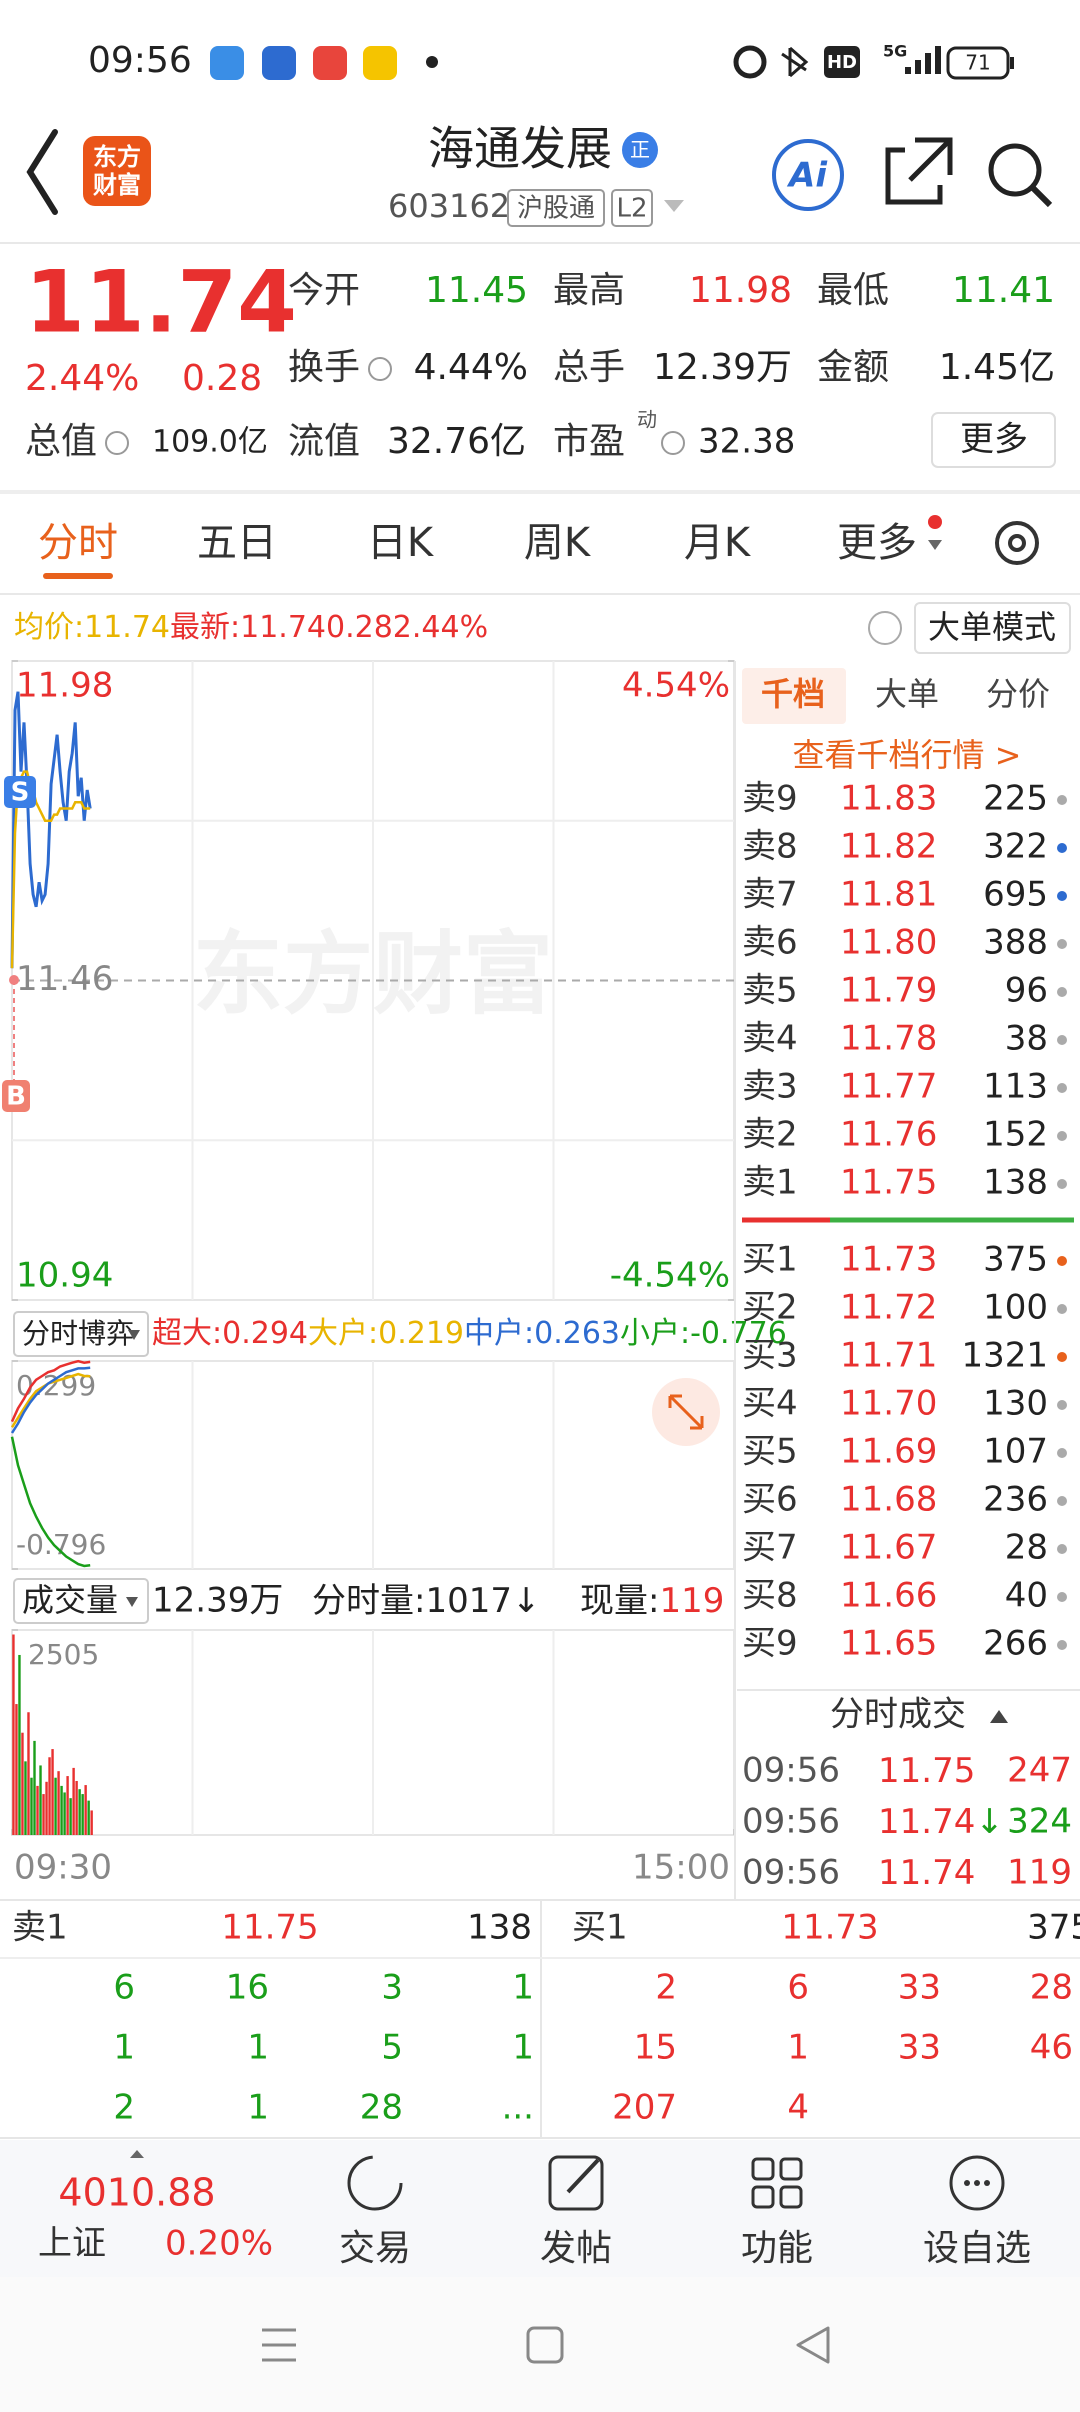 This screenshot has height=2412, width=1080. What do you see at coordinates (1012, 63) in the screenshot?
I see `battery-cap` at bounding box center [1012, 63].